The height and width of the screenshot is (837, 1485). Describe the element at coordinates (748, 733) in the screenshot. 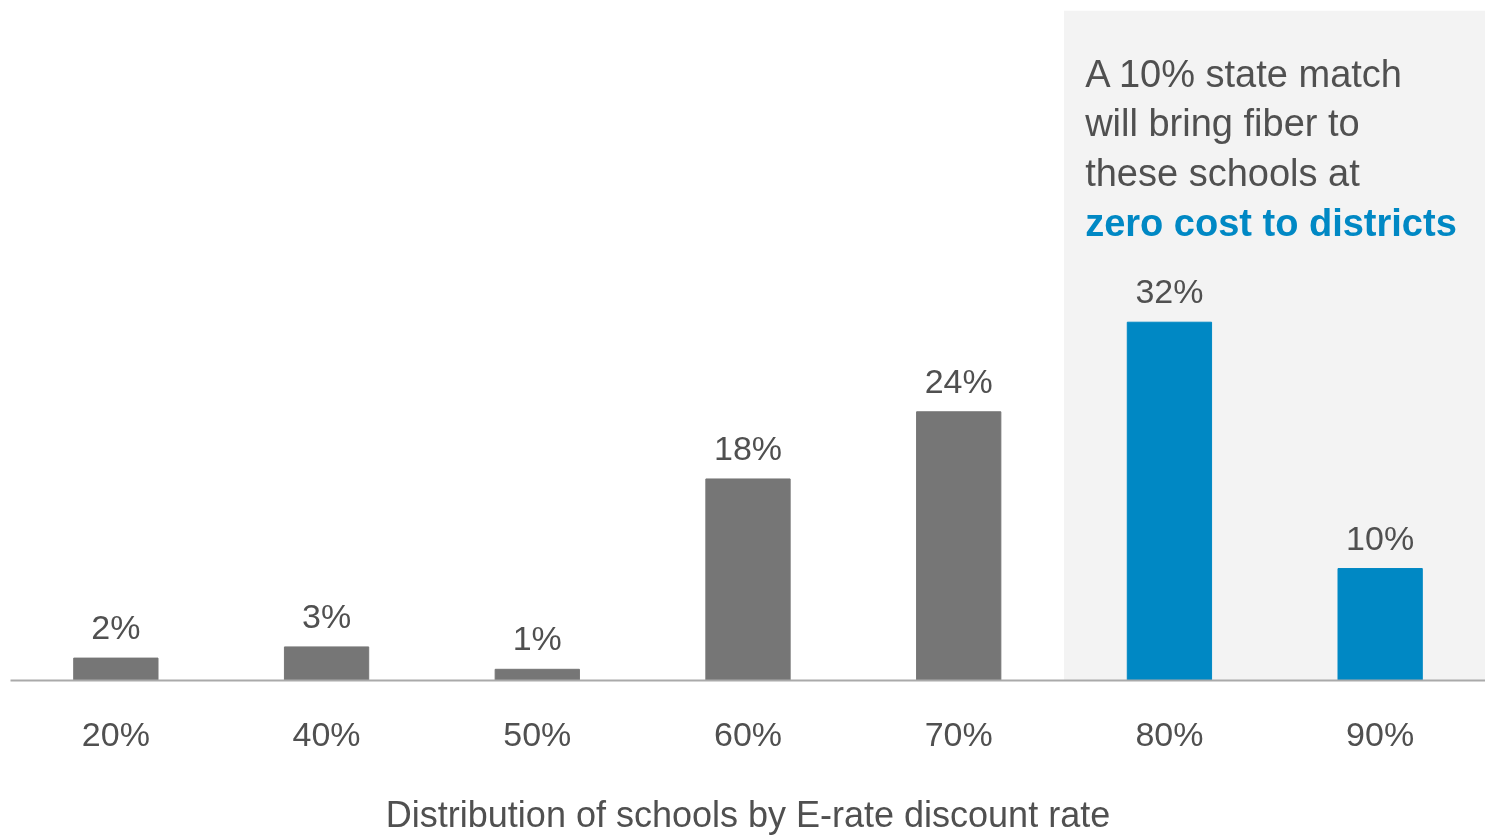

I see `x-tick-label: 60%` at that location.